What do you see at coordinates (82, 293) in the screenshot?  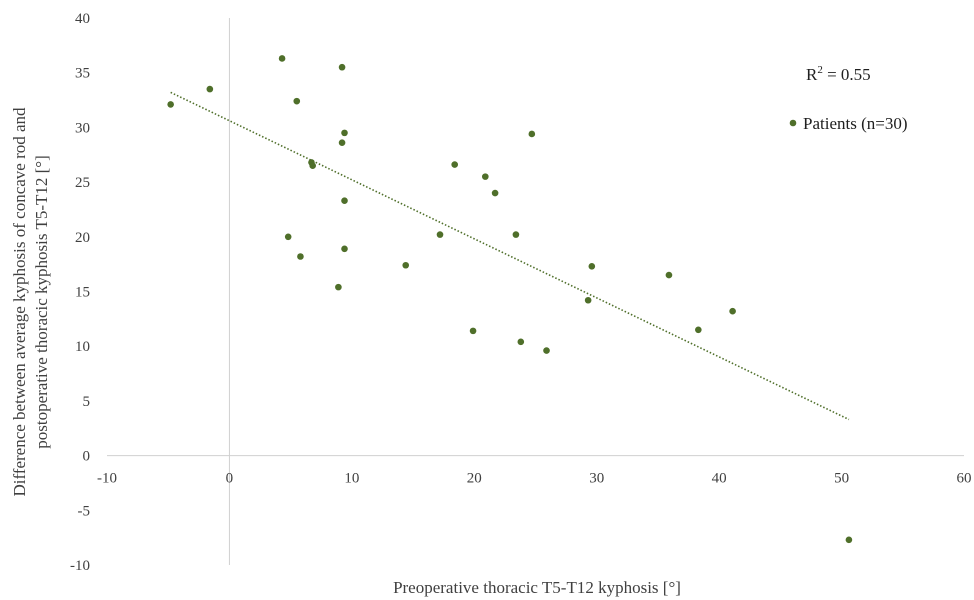 I see `y-tick-label: 15` at bounding box center [82, 293].